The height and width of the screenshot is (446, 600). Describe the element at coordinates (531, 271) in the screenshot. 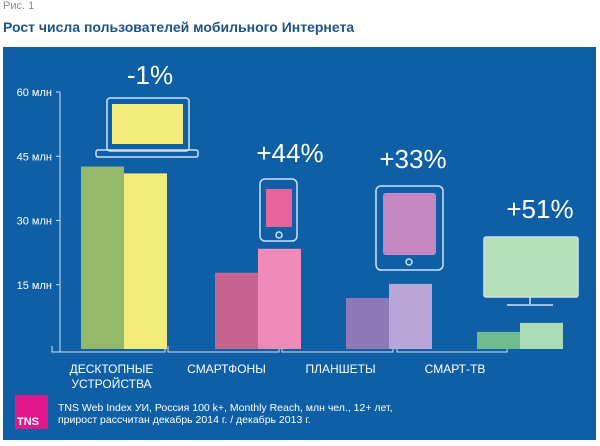

I see `smart-tv-icon` at that location.